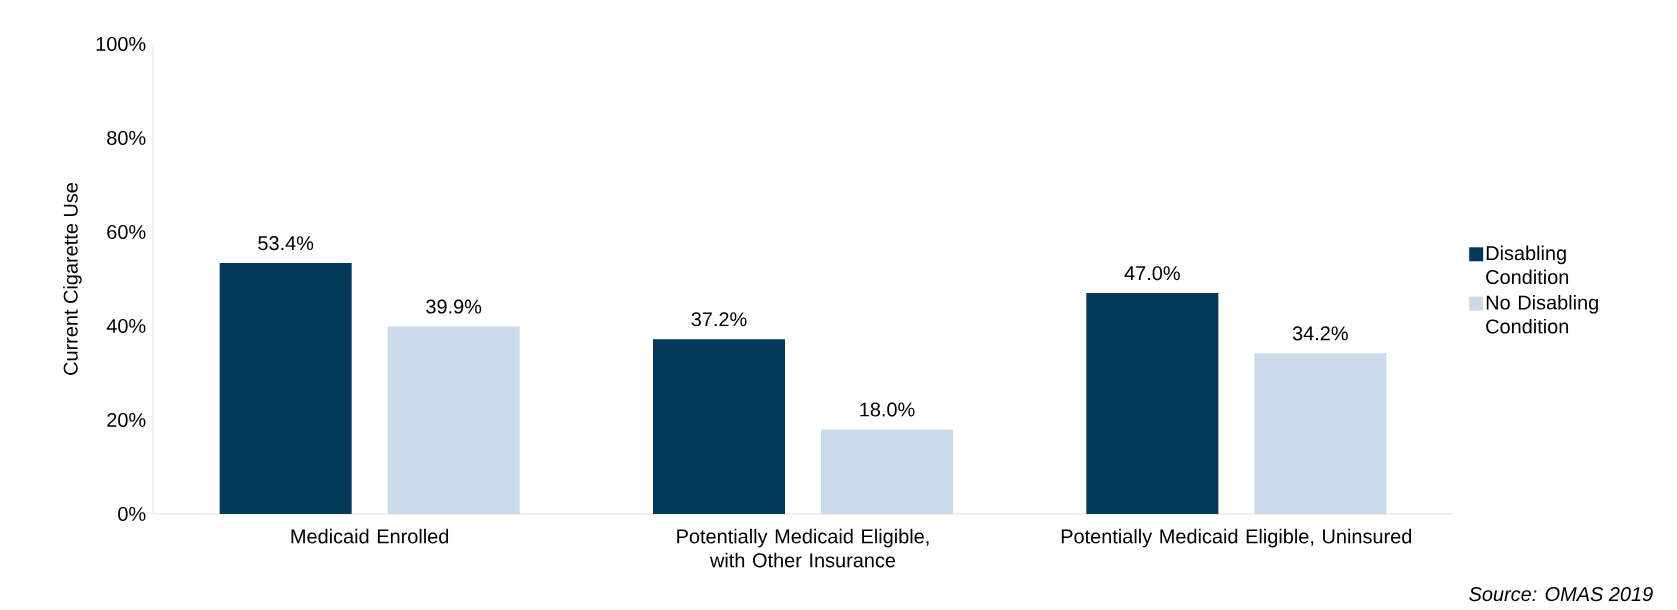 The width and height of the screenshot is (1677, 610). I want to click on y-tick-label: 40%, so click(126, 326).